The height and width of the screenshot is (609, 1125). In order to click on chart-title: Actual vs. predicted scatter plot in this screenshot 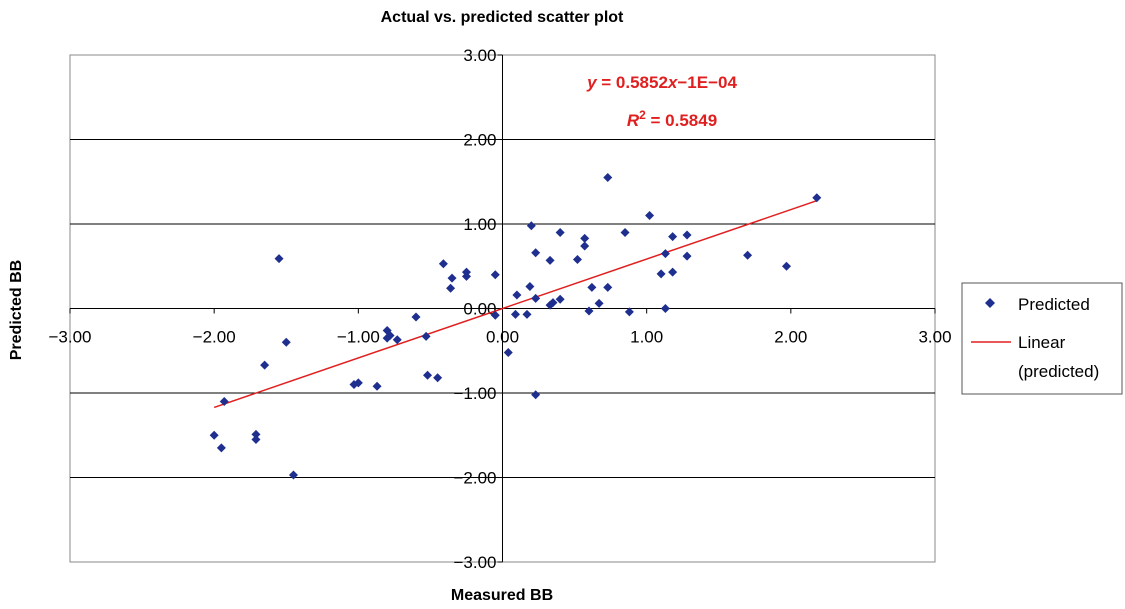, I will do `click(502, 17)`.